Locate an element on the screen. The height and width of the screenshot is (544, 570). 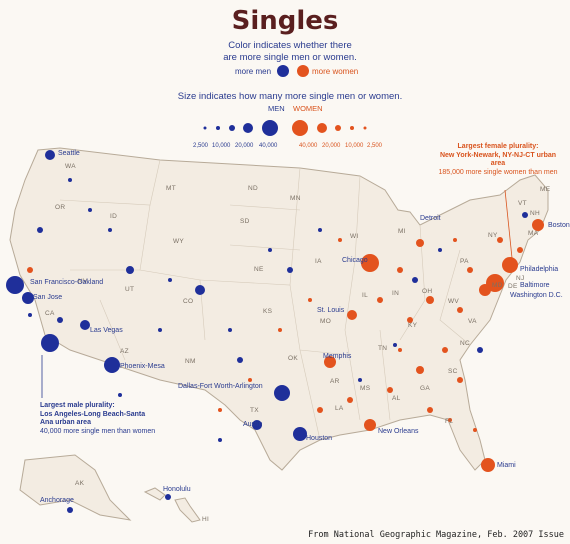
men-tick-2: 10,000 is located at coordinates (221, 146).